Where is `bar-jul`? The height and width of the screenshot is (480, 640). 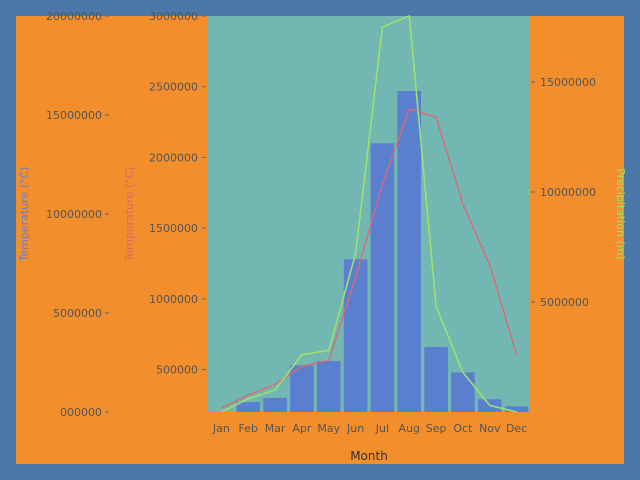 bar-jul is located at coordinates (382, 278).